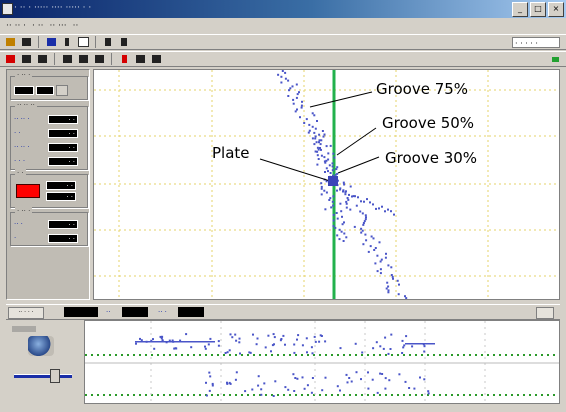 This screenshot has width=566, height=412. Describe the element at coordinates (191, 312) in the screenshot. I see `strip-value` at that location.